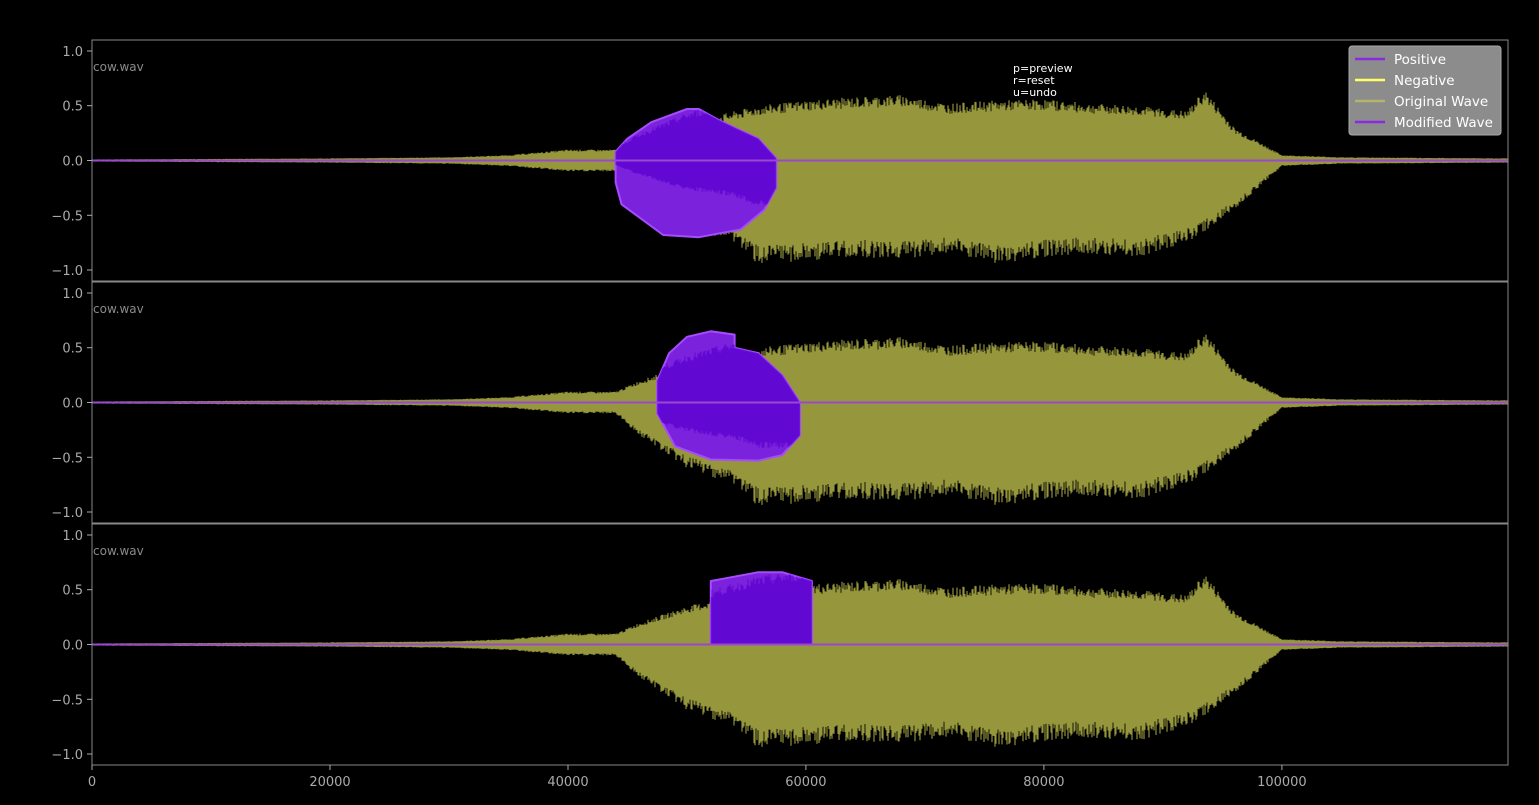  What do you see at coordinates (1424, 81) in the screenshot?
I see `legend-negative-label: Negative` at bounding box center [1424, 81].